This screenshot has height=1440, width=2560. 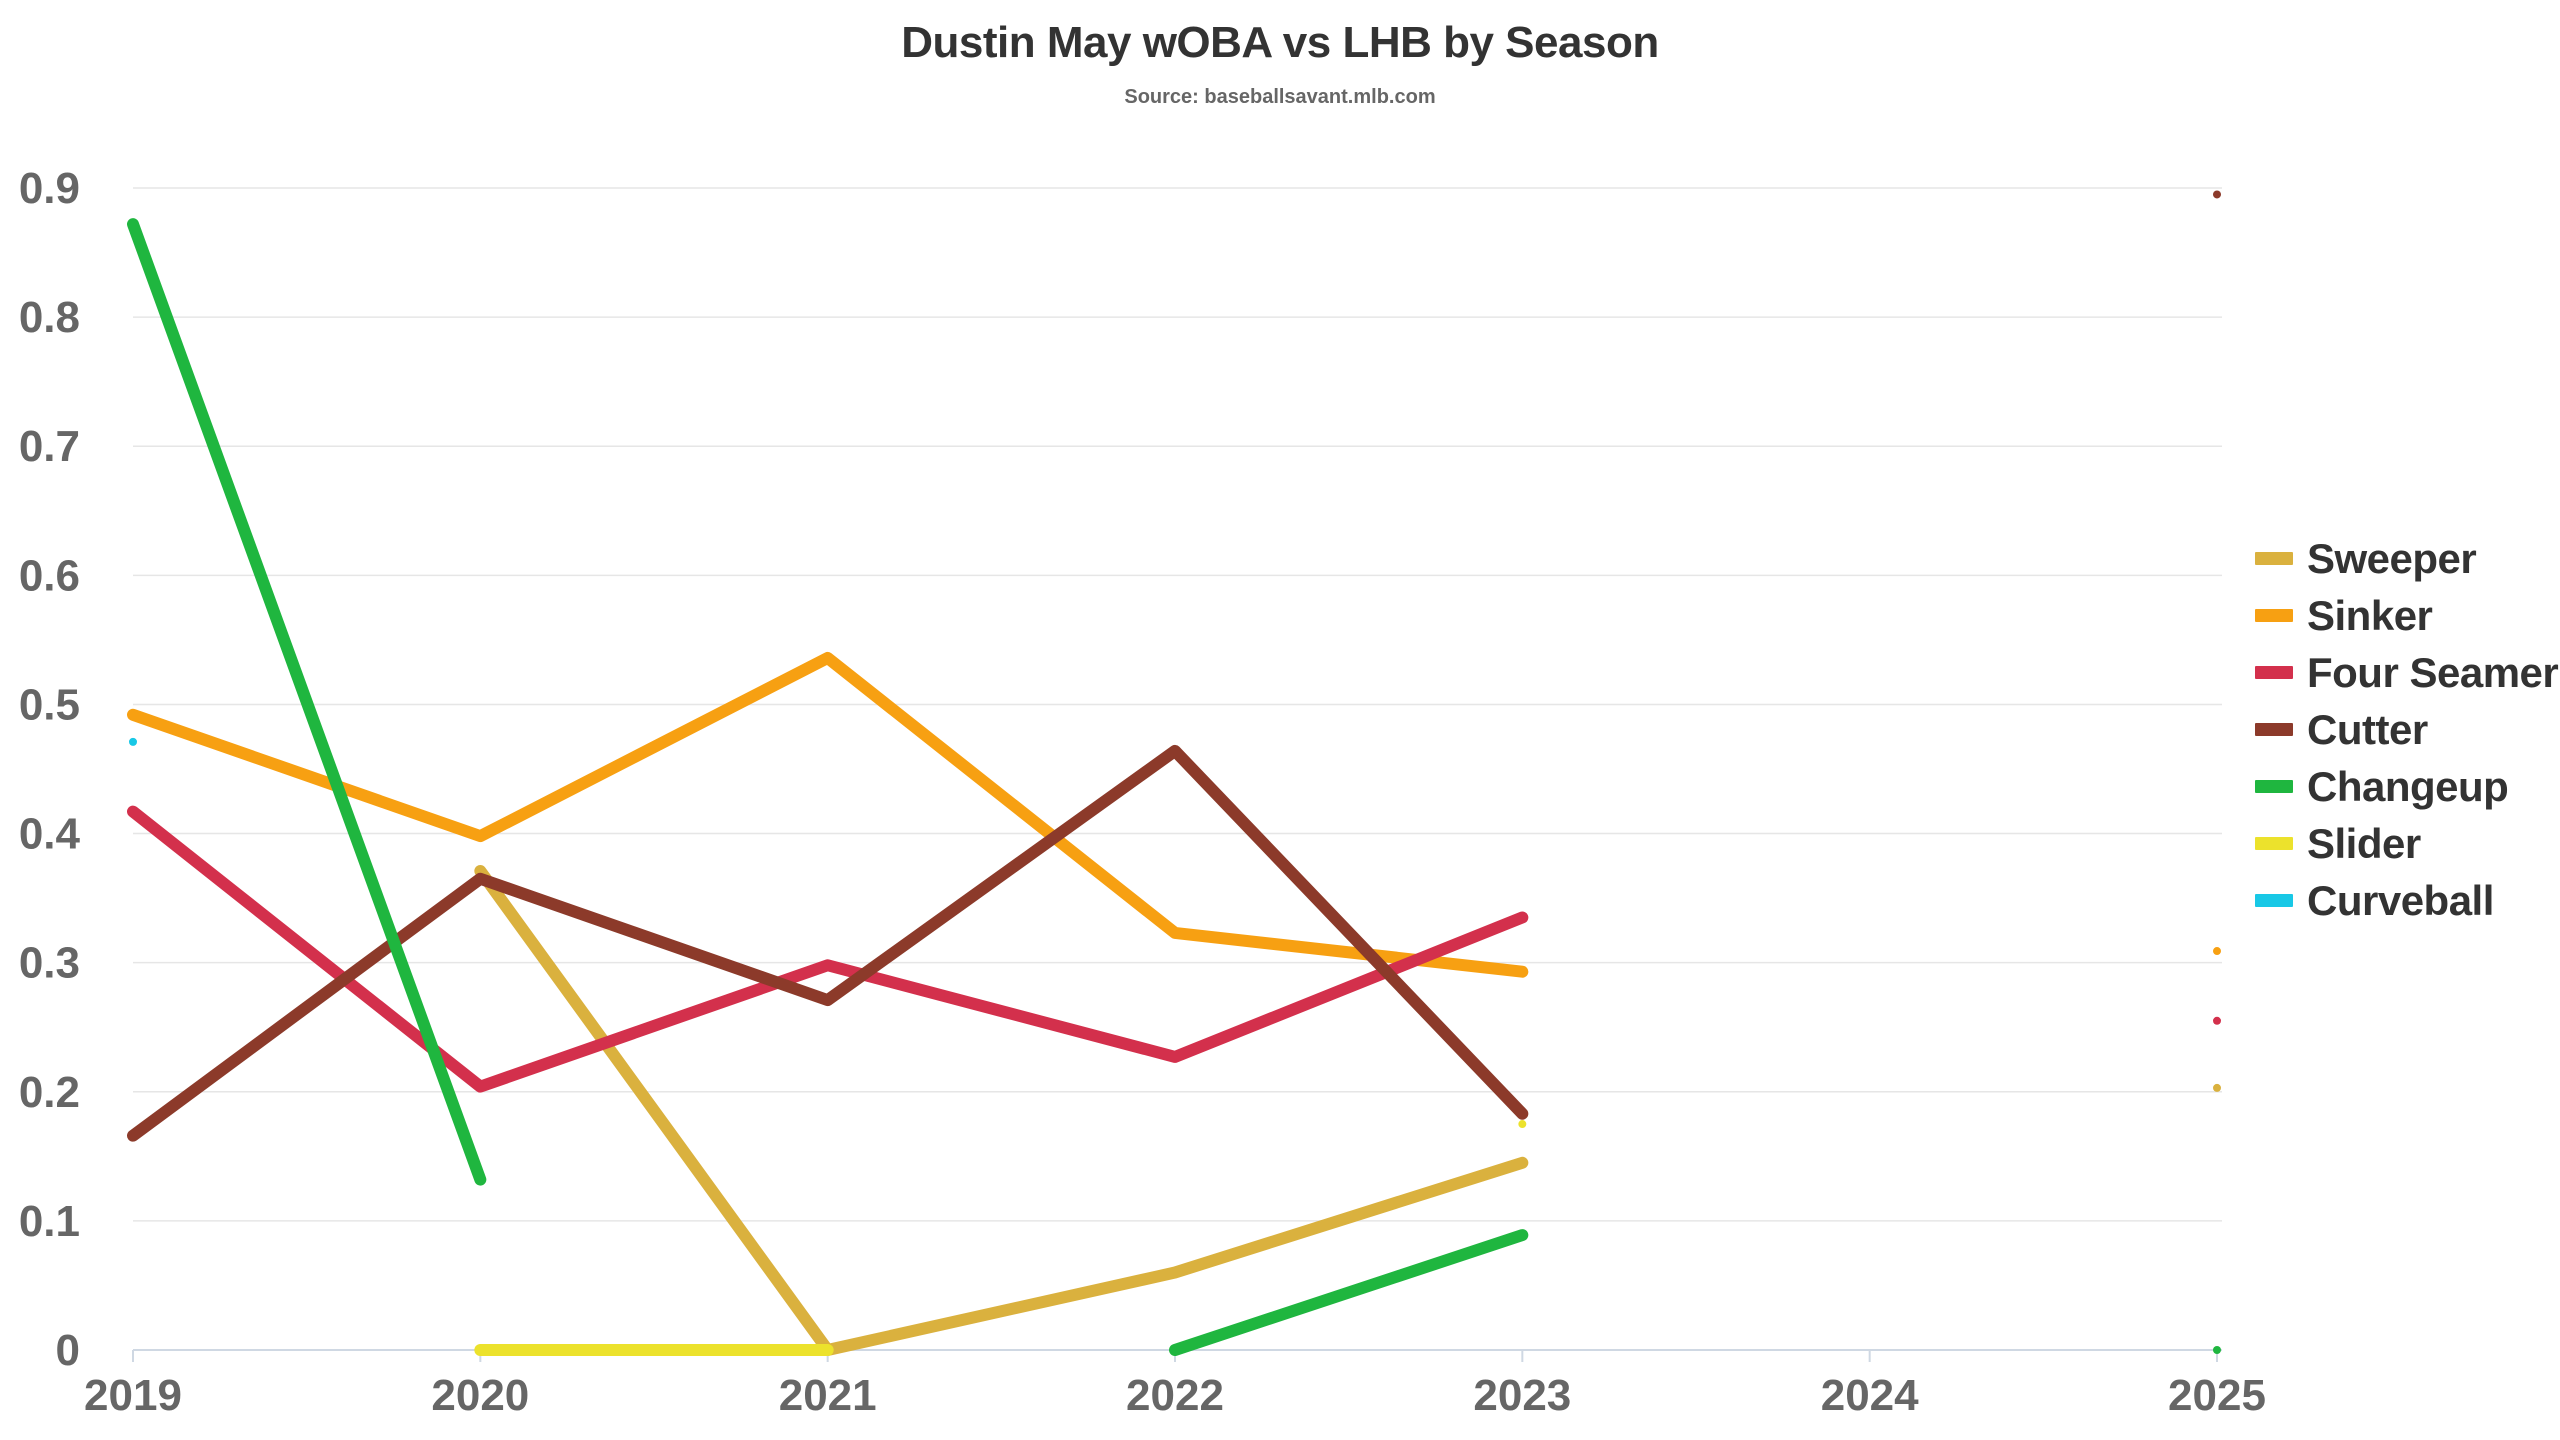 What do you see at coordinates (1175, 1395) in the screenshot?
I see `x-tick-label: 2022` at bounding box center [1175, 1395].